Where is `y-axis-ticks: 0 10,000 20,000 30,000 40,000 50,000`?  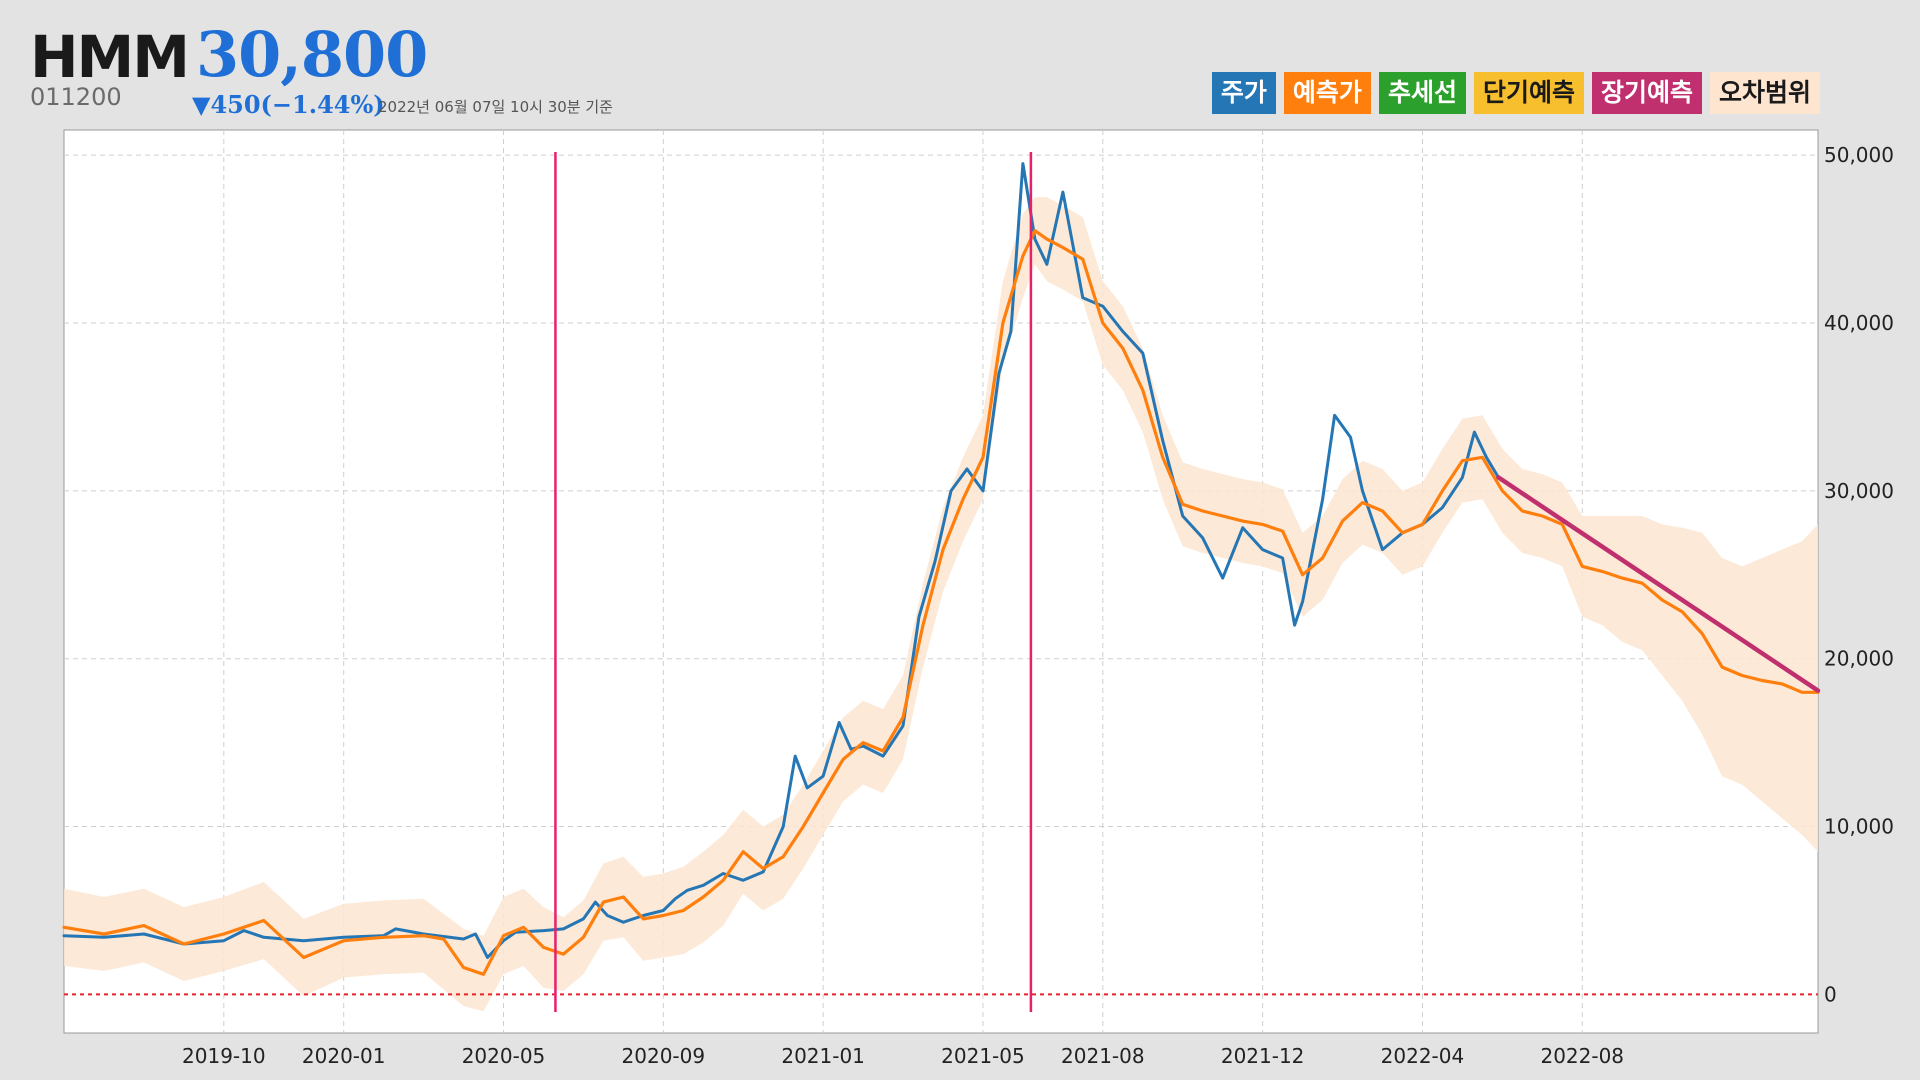 y-axis-ticks: 0 10,000 20,000 30,000 40,000 50,000 is located at coordinates (1859, 574).